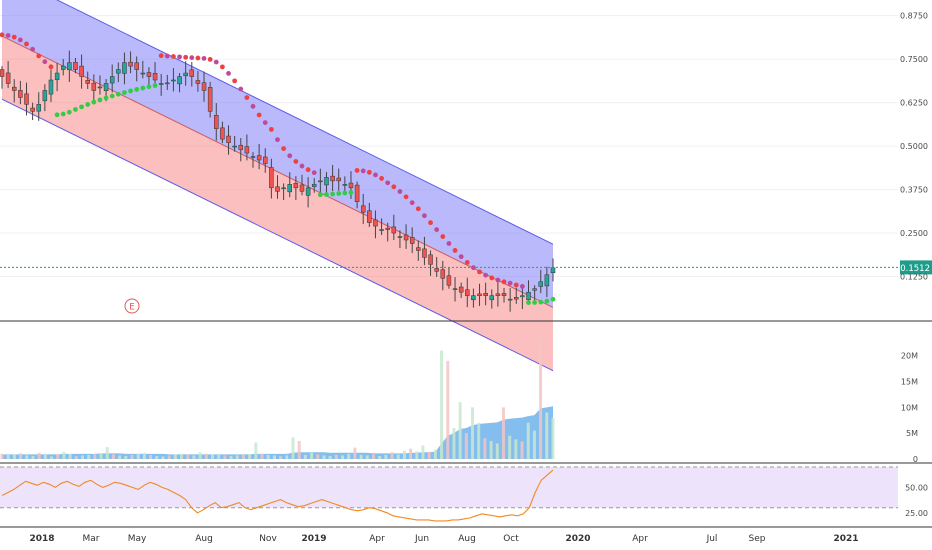 This screenshot has width=932, height=550. What do you see at coordinates (132, 306) in the screenshot?
I see `earnings-marker: E` at bounding box center [132, 306].